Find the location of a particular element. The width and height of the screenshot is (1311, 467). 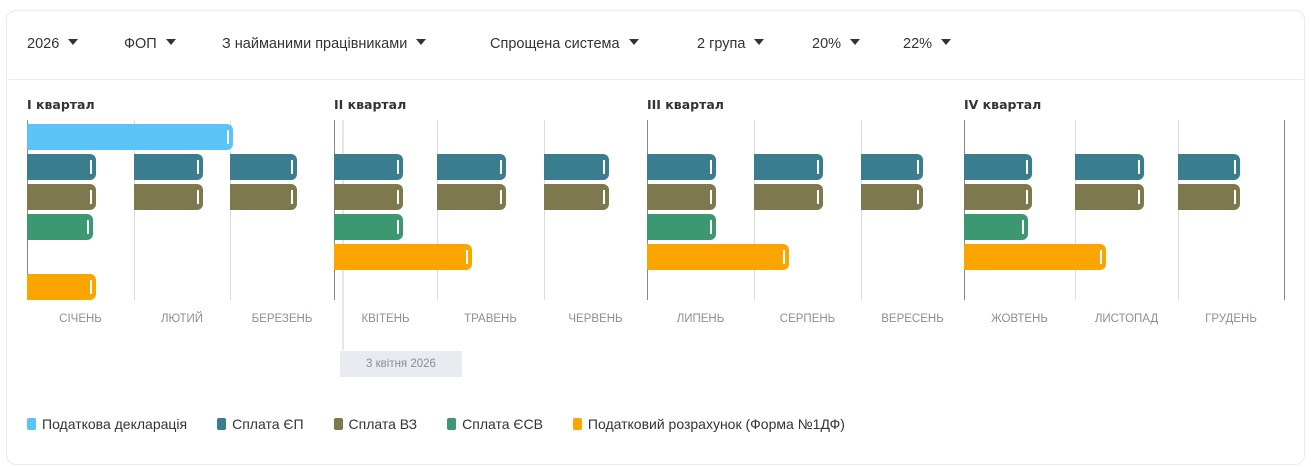

esv-rate-value: 20% is located at coordinates (827, 44).